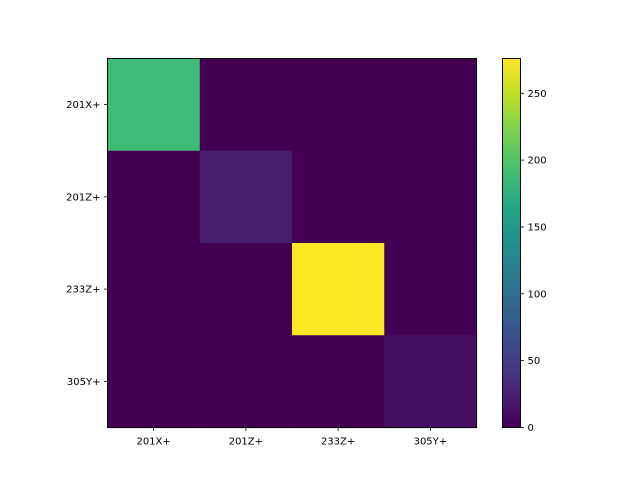 The image size is (640, 484). Describe the element at coordinates (83, 197) in the screenshot. I see `y-tick-label: 201Z+` at that location.